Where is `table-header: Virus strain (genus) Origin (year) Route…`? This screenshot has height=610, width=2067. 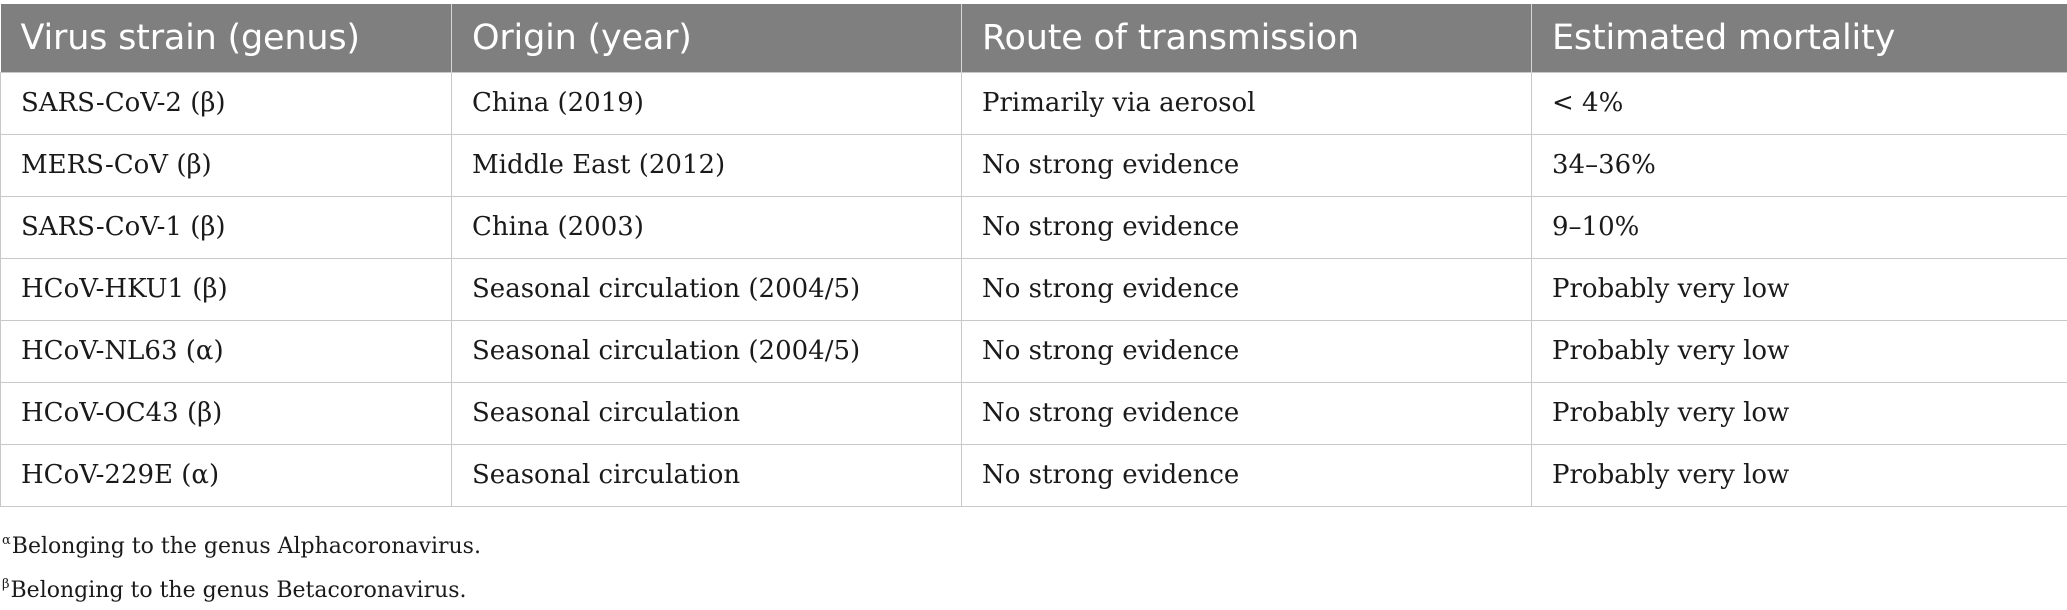
table-header: Virus strain (genus) Origin (year) Route… is located at coordinates (1034, 38).